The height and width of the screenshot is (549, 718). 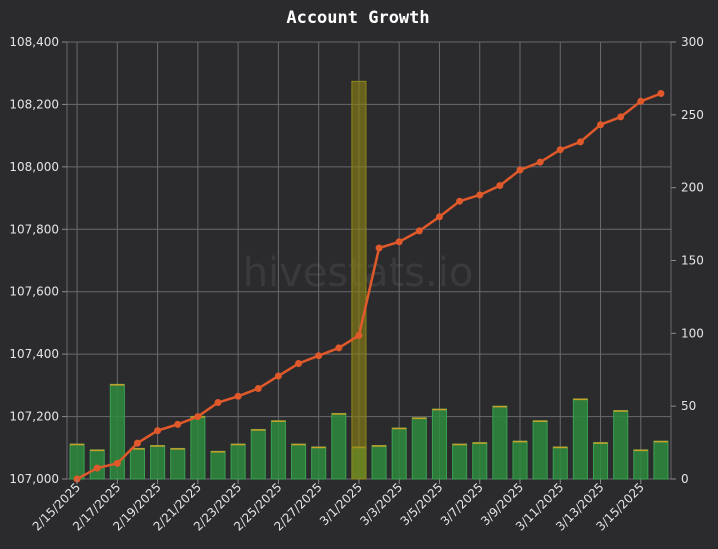 What do you see at coordinates (692, 42) in the screenshot?
I see `y-right-tick-label: 300` at bounding box center [692, 42].